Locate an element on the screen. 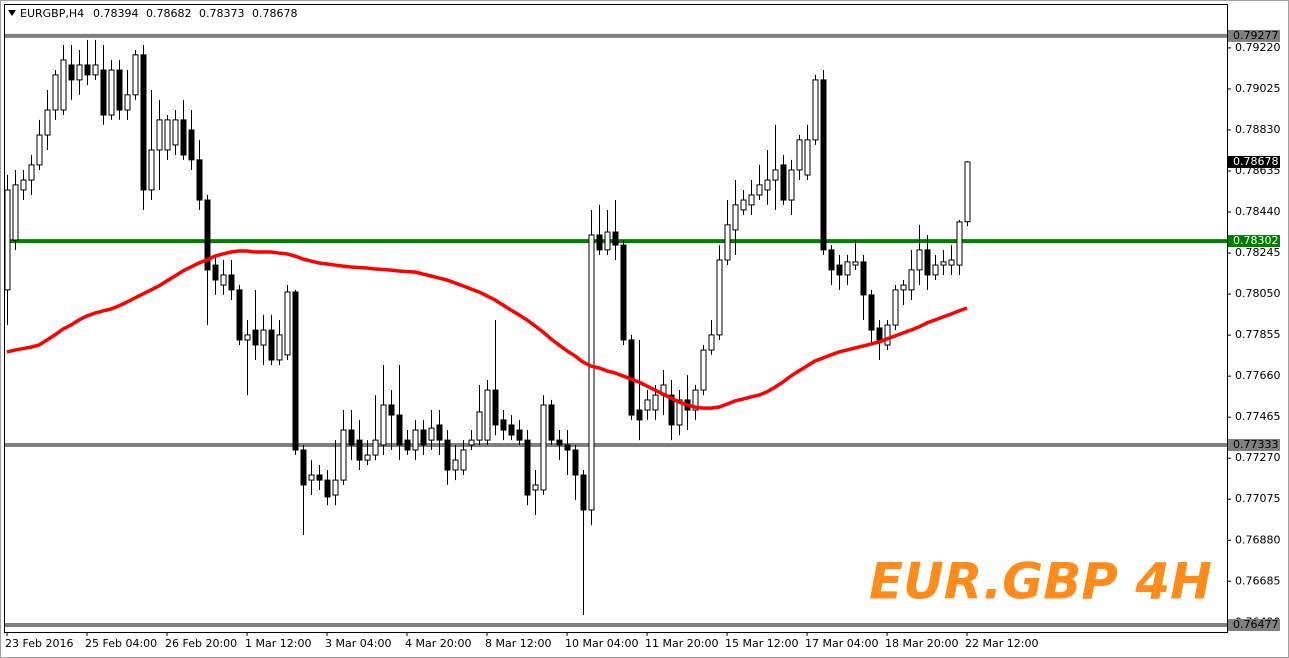 This screenshot has width=1289, height=658. y-tick-label: 0.79220 is located at coordinates (1258, 47).